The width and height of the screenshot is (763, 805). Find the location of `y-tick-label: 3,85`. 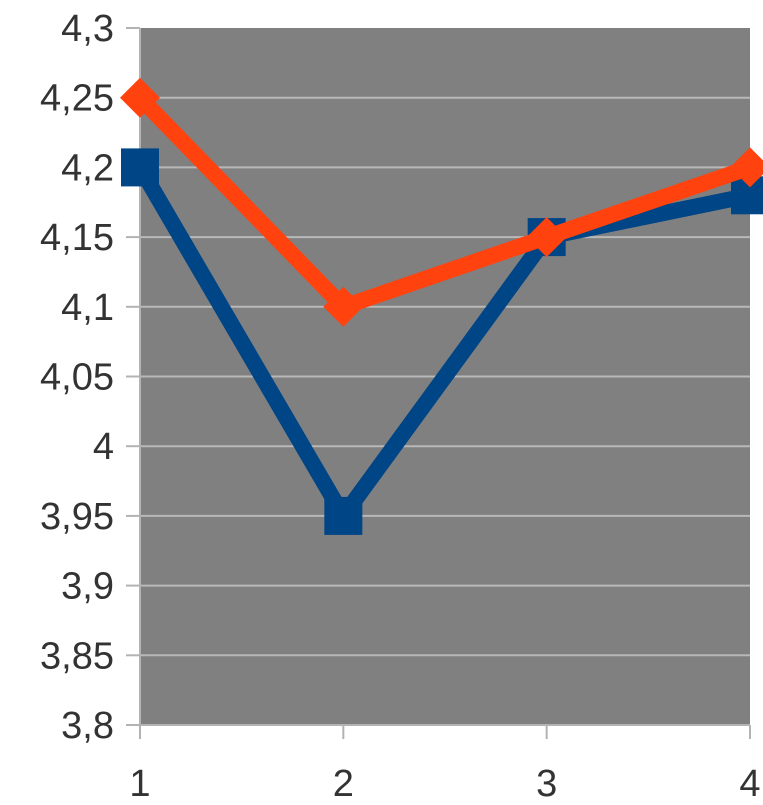

y-tick-label: 3,85 is located at coordinates (77, 656).